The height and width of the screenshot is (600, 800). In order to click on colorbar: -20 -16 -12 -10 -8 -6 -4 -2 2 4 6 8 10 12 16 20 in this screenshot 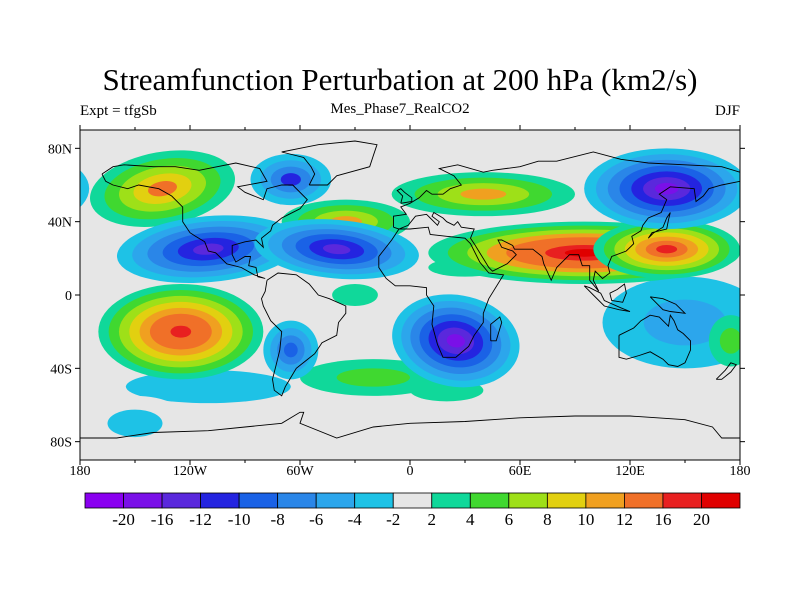, I will do `click(412, 510)`.